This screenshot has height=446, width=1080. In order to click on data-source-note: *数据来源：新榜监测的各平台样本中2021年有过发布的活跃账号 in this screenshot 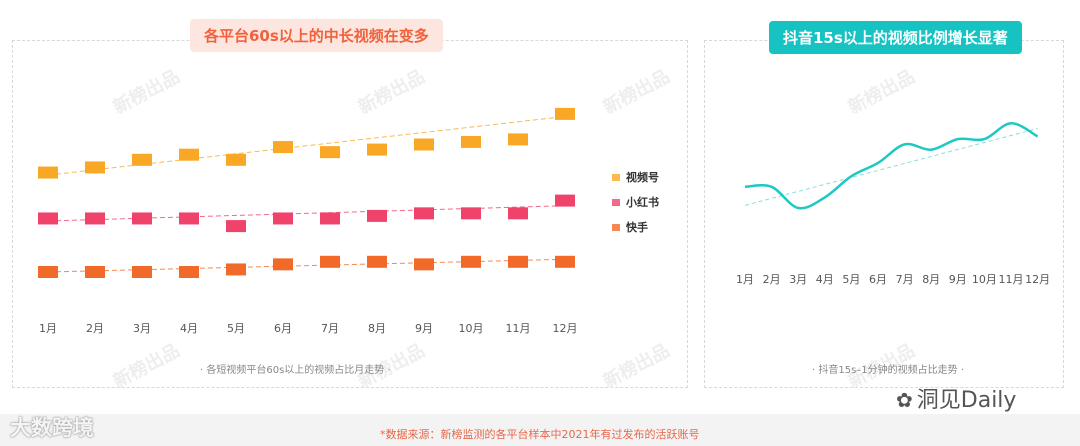, I will do `click(540, 434)`.